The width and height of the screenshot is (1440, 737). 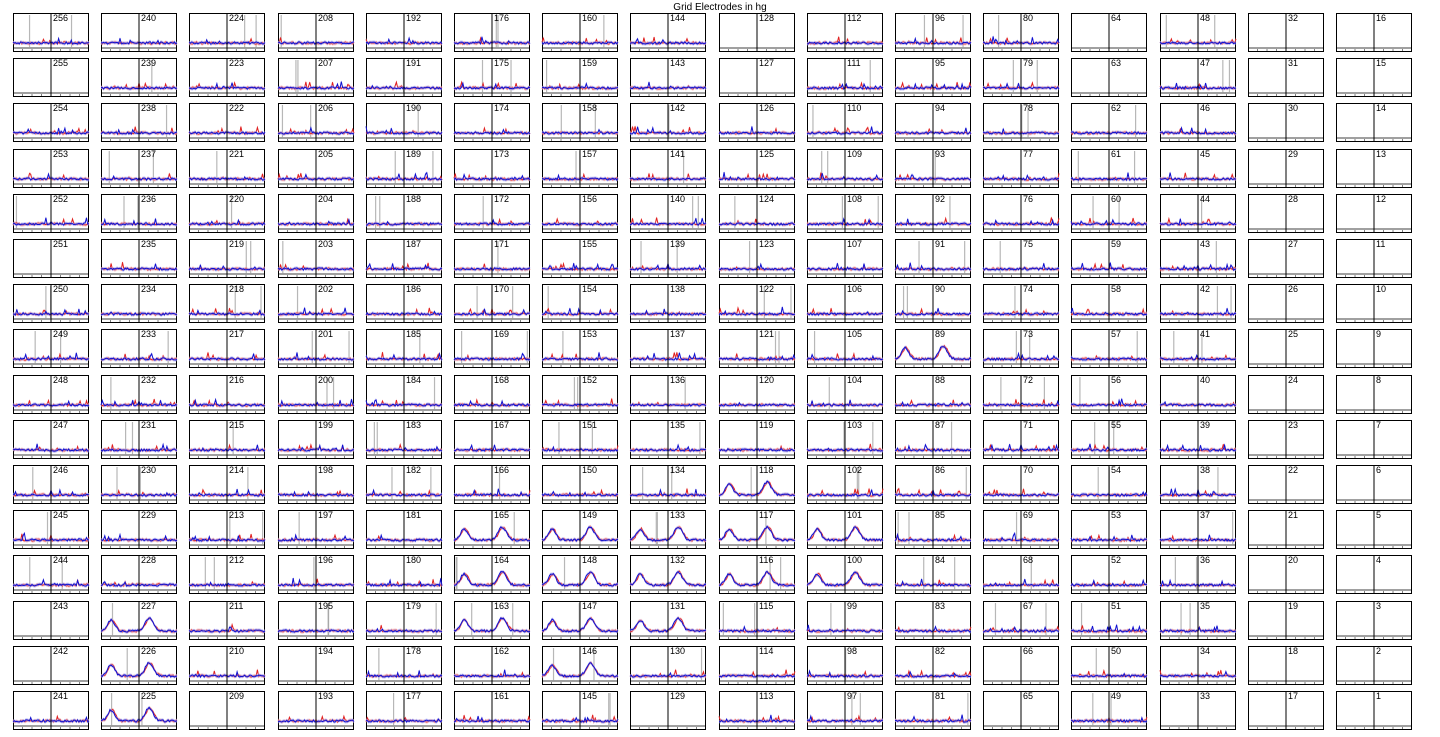 I want to click on electrode-panel-172: 172, so click(x=492, y=213).